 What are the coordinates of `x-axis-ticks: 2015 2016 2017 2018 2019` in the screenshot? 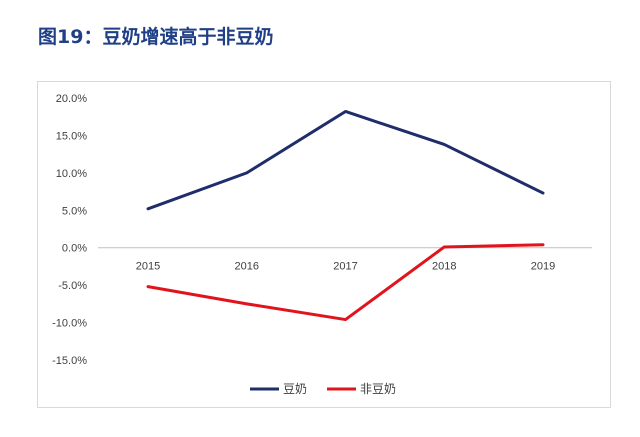 It's located at (345, 267).